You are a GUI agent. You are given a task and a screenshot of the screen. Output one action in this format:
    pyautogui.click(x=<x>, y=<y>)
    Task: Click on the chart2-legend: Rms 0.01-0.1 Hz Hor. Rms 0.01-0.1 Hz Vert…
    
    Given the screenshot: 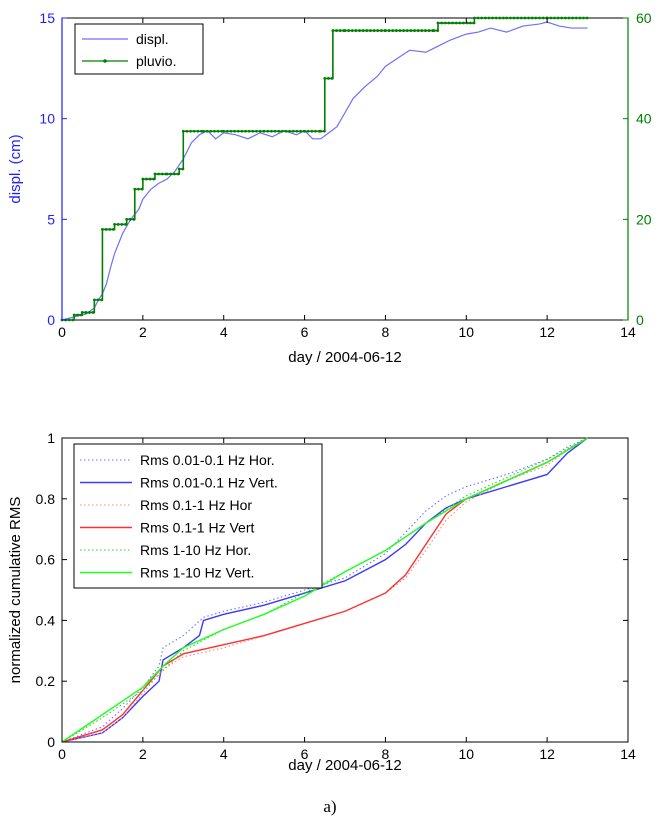 What is the action you would take?
    pyautogui.click(x=198, y=516)
    